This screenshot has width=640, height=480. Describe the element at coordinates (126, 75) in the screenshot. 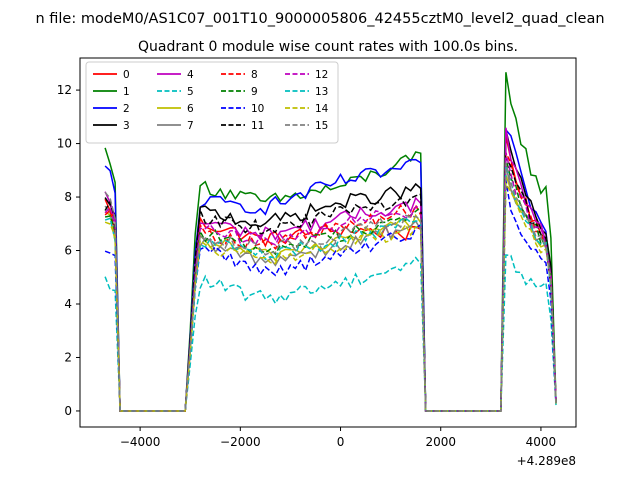

I see `legend-label-0: 0` at that location.